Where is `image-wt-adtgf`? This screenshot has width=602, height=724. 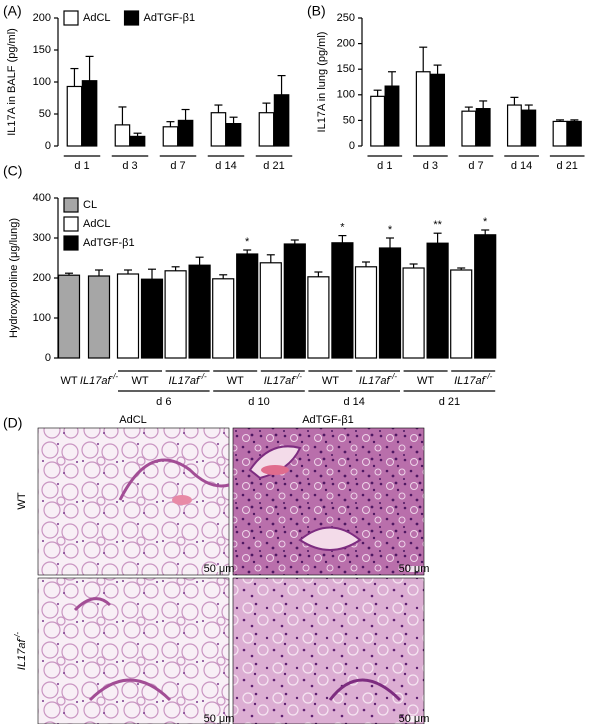
image-wt-adtgf is located at coordinates (328, 501).